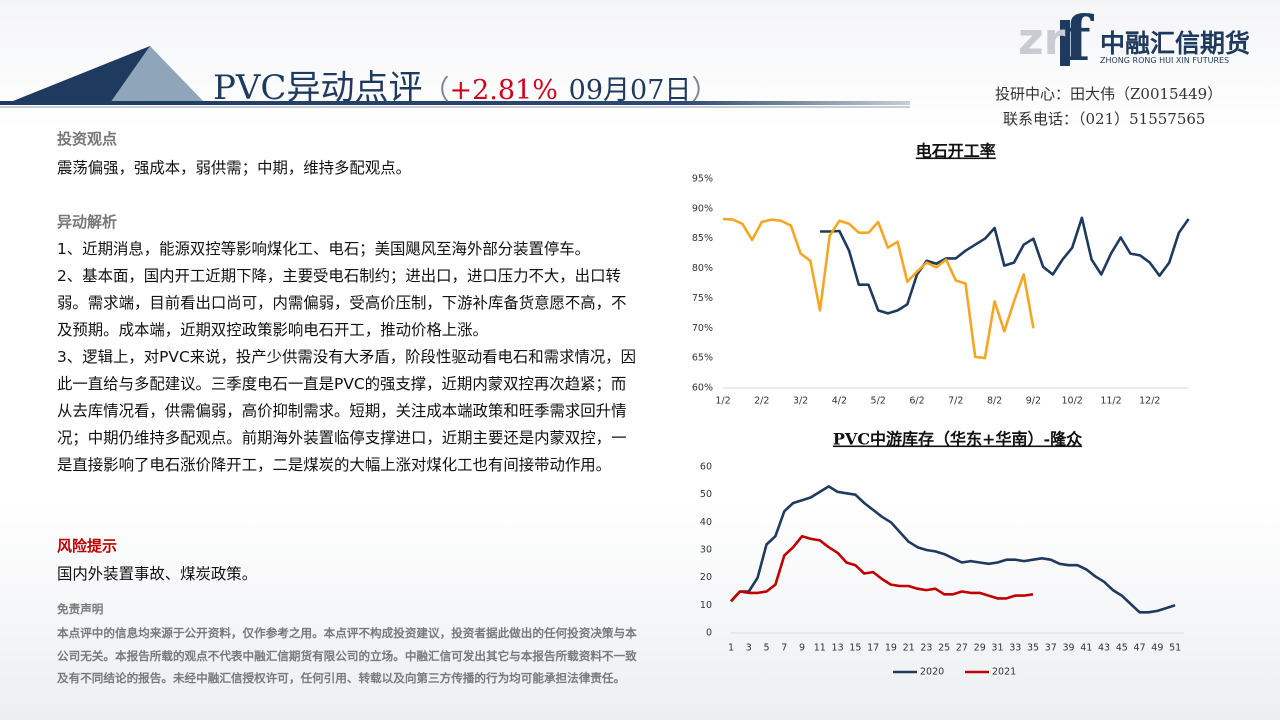  What do you see at coordinates (709, 633) in the screenshot?
I see `y-tick-label: 0` at bounding box center [709, 633].